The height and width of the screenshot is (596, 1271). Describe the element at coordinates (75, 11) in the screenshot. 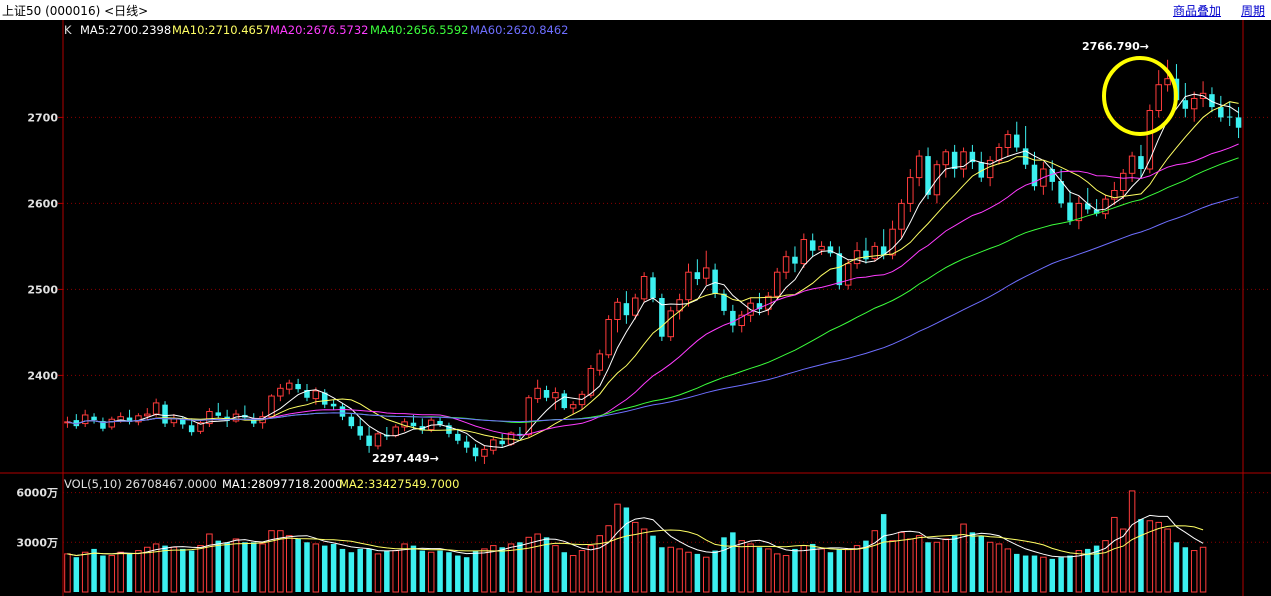

I see `chart-title: 上证50 (000016) <日线>` at that location.